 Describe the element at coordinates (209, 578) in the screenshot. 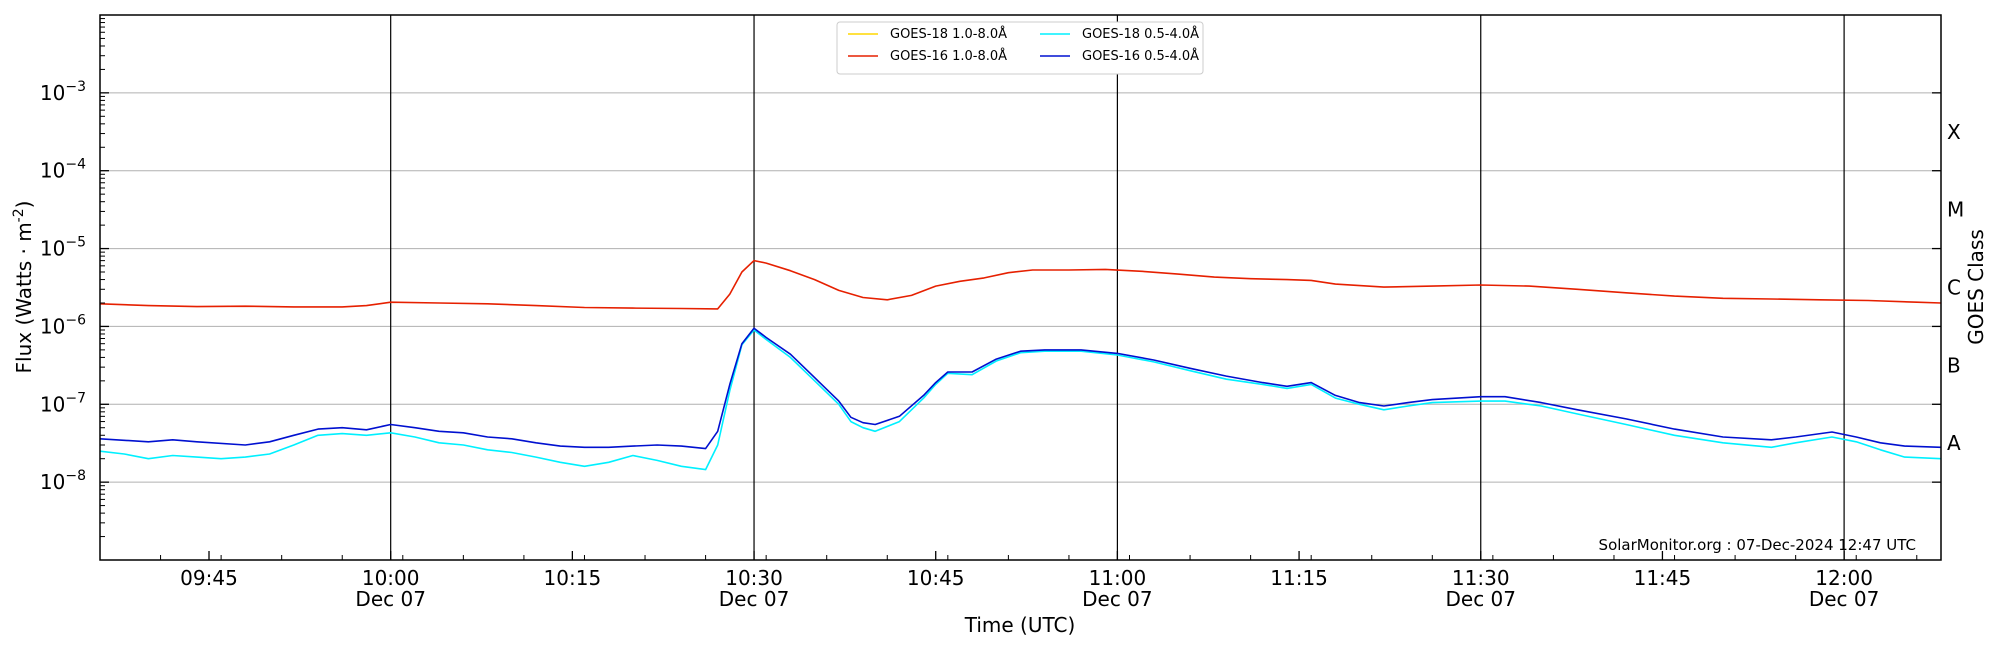

I see `x-tick-label: 09:45` at that location.